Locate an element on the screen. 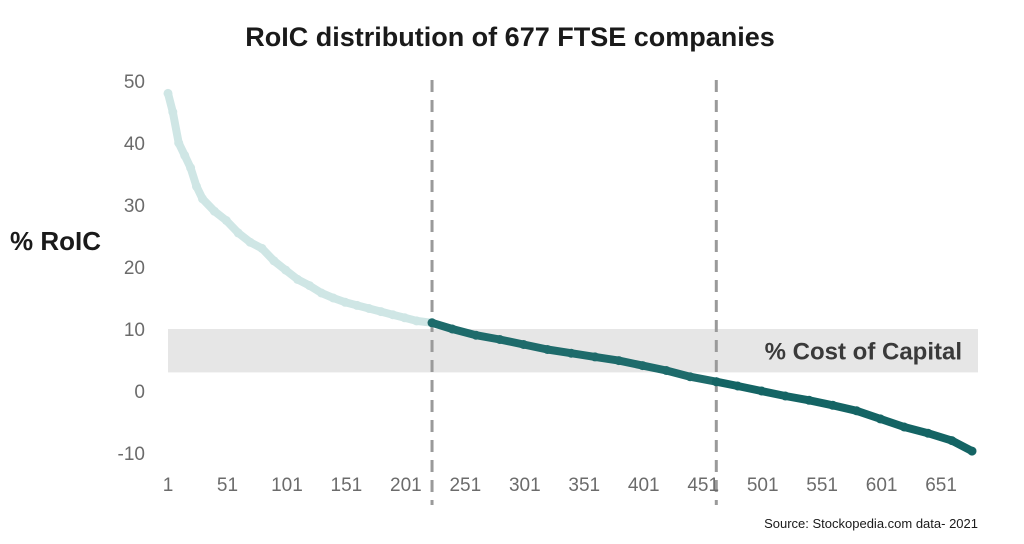 This screenshot has width=1024, height=544. x-tick-layer: 1 51 101 151 201 251 301 351 401 451 501 551 601 651 is located at coordinates (560, 485).